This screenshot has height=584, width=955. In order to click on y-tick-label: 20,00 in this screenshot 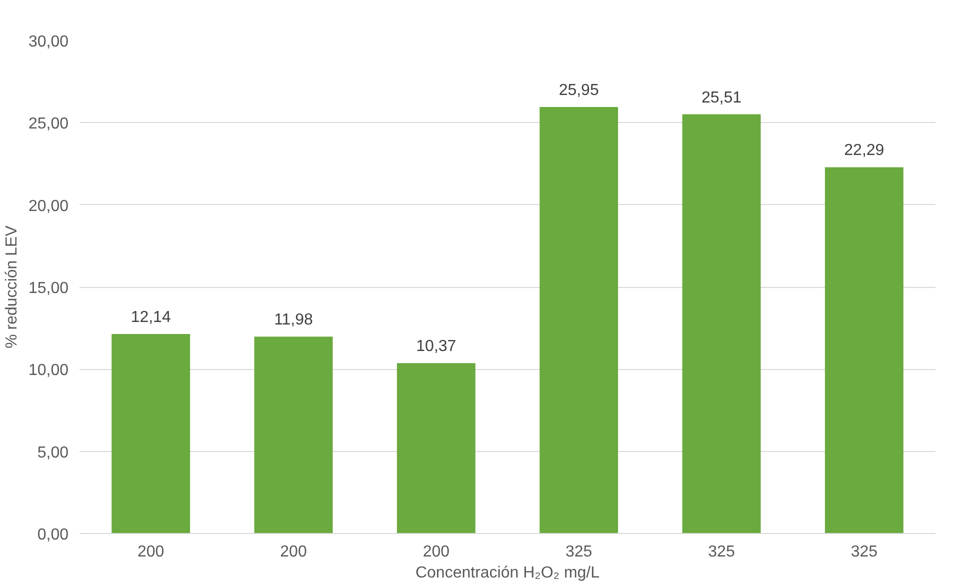, I will do `click(48, 206)`.